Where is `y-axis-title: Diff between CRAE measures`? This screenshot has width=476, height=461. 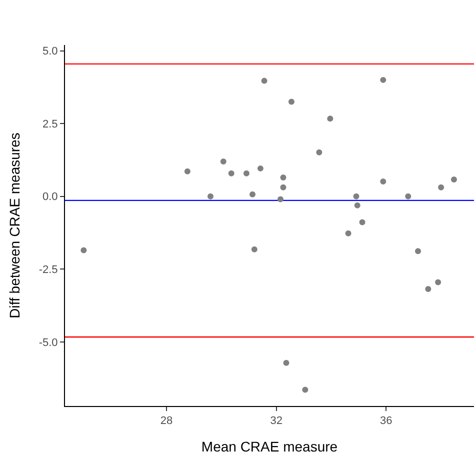
y-axis-title: Diff between CRAE measures is located at coordinates (14, 225).